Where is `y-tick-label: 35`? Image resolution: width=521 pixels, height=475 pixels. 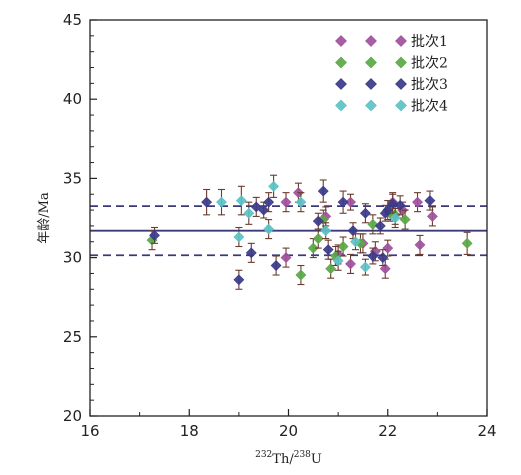 y-tick-label: 35 is located at coordinates (72, 178).